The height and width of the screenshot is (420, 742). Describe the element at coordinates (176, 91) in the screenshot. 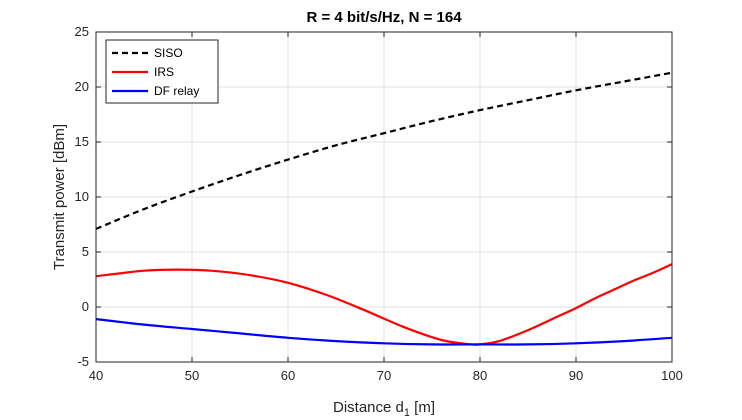

I see `legend-label-df-relay: DF relay` at that location.